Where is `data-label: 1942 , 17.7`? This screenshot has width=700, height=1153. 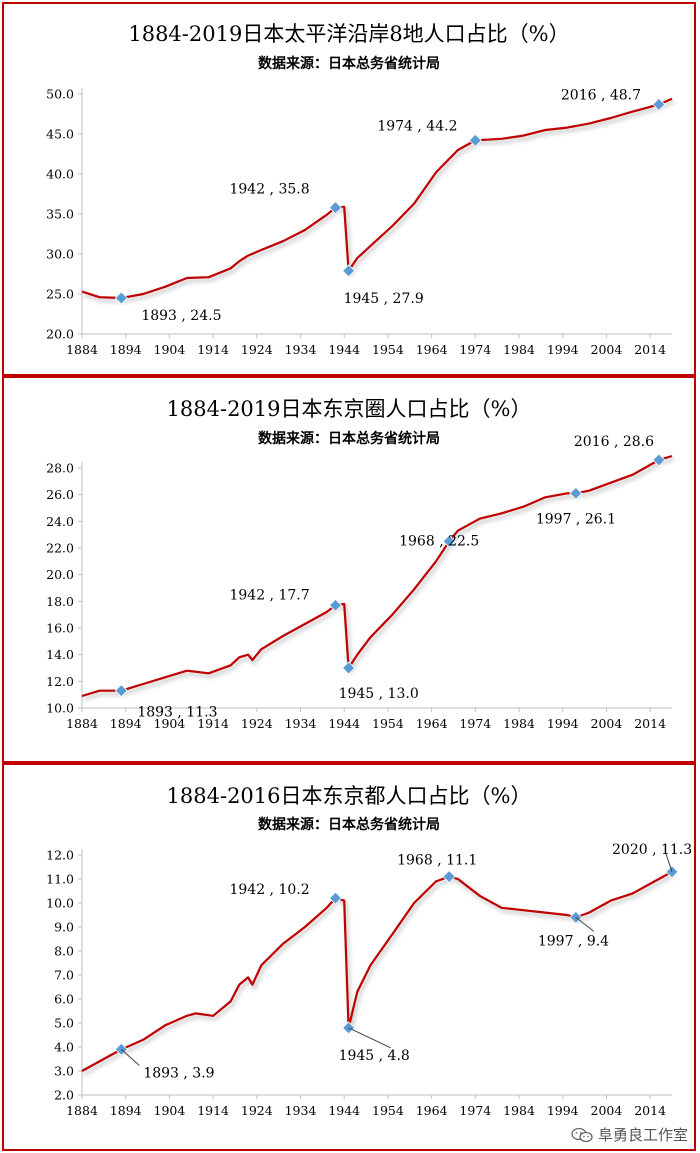
data-label: 1942 , 17.7 is located at coordinates (269, 595).